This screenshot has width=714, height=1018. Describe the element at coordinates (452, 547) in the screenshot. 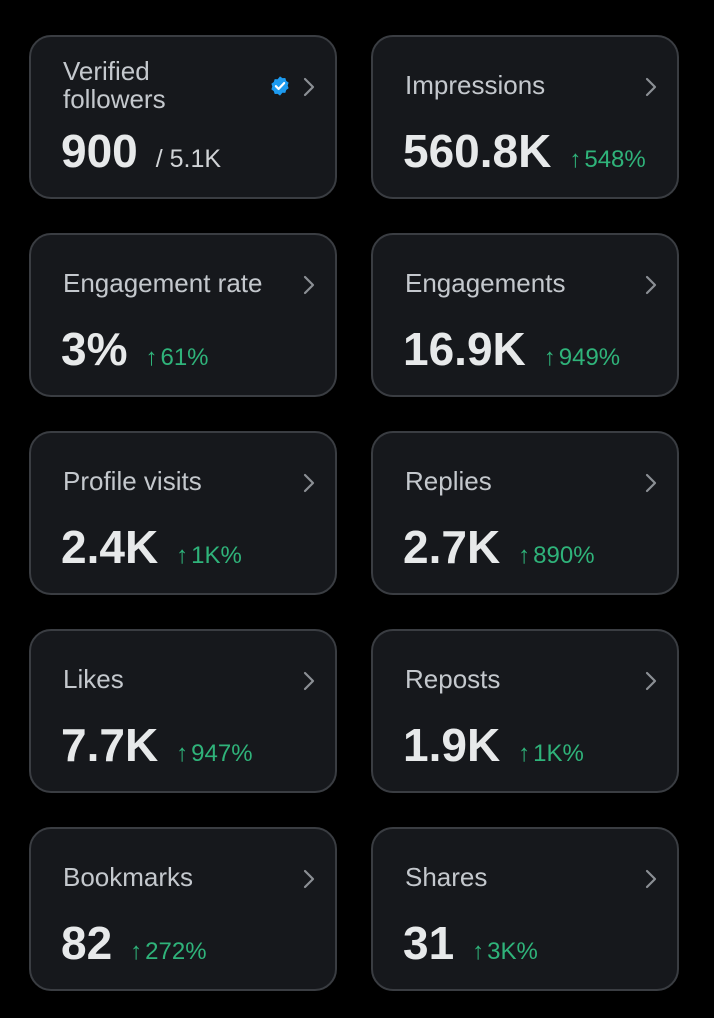

I see `metric-value: 2.7K` at that location.